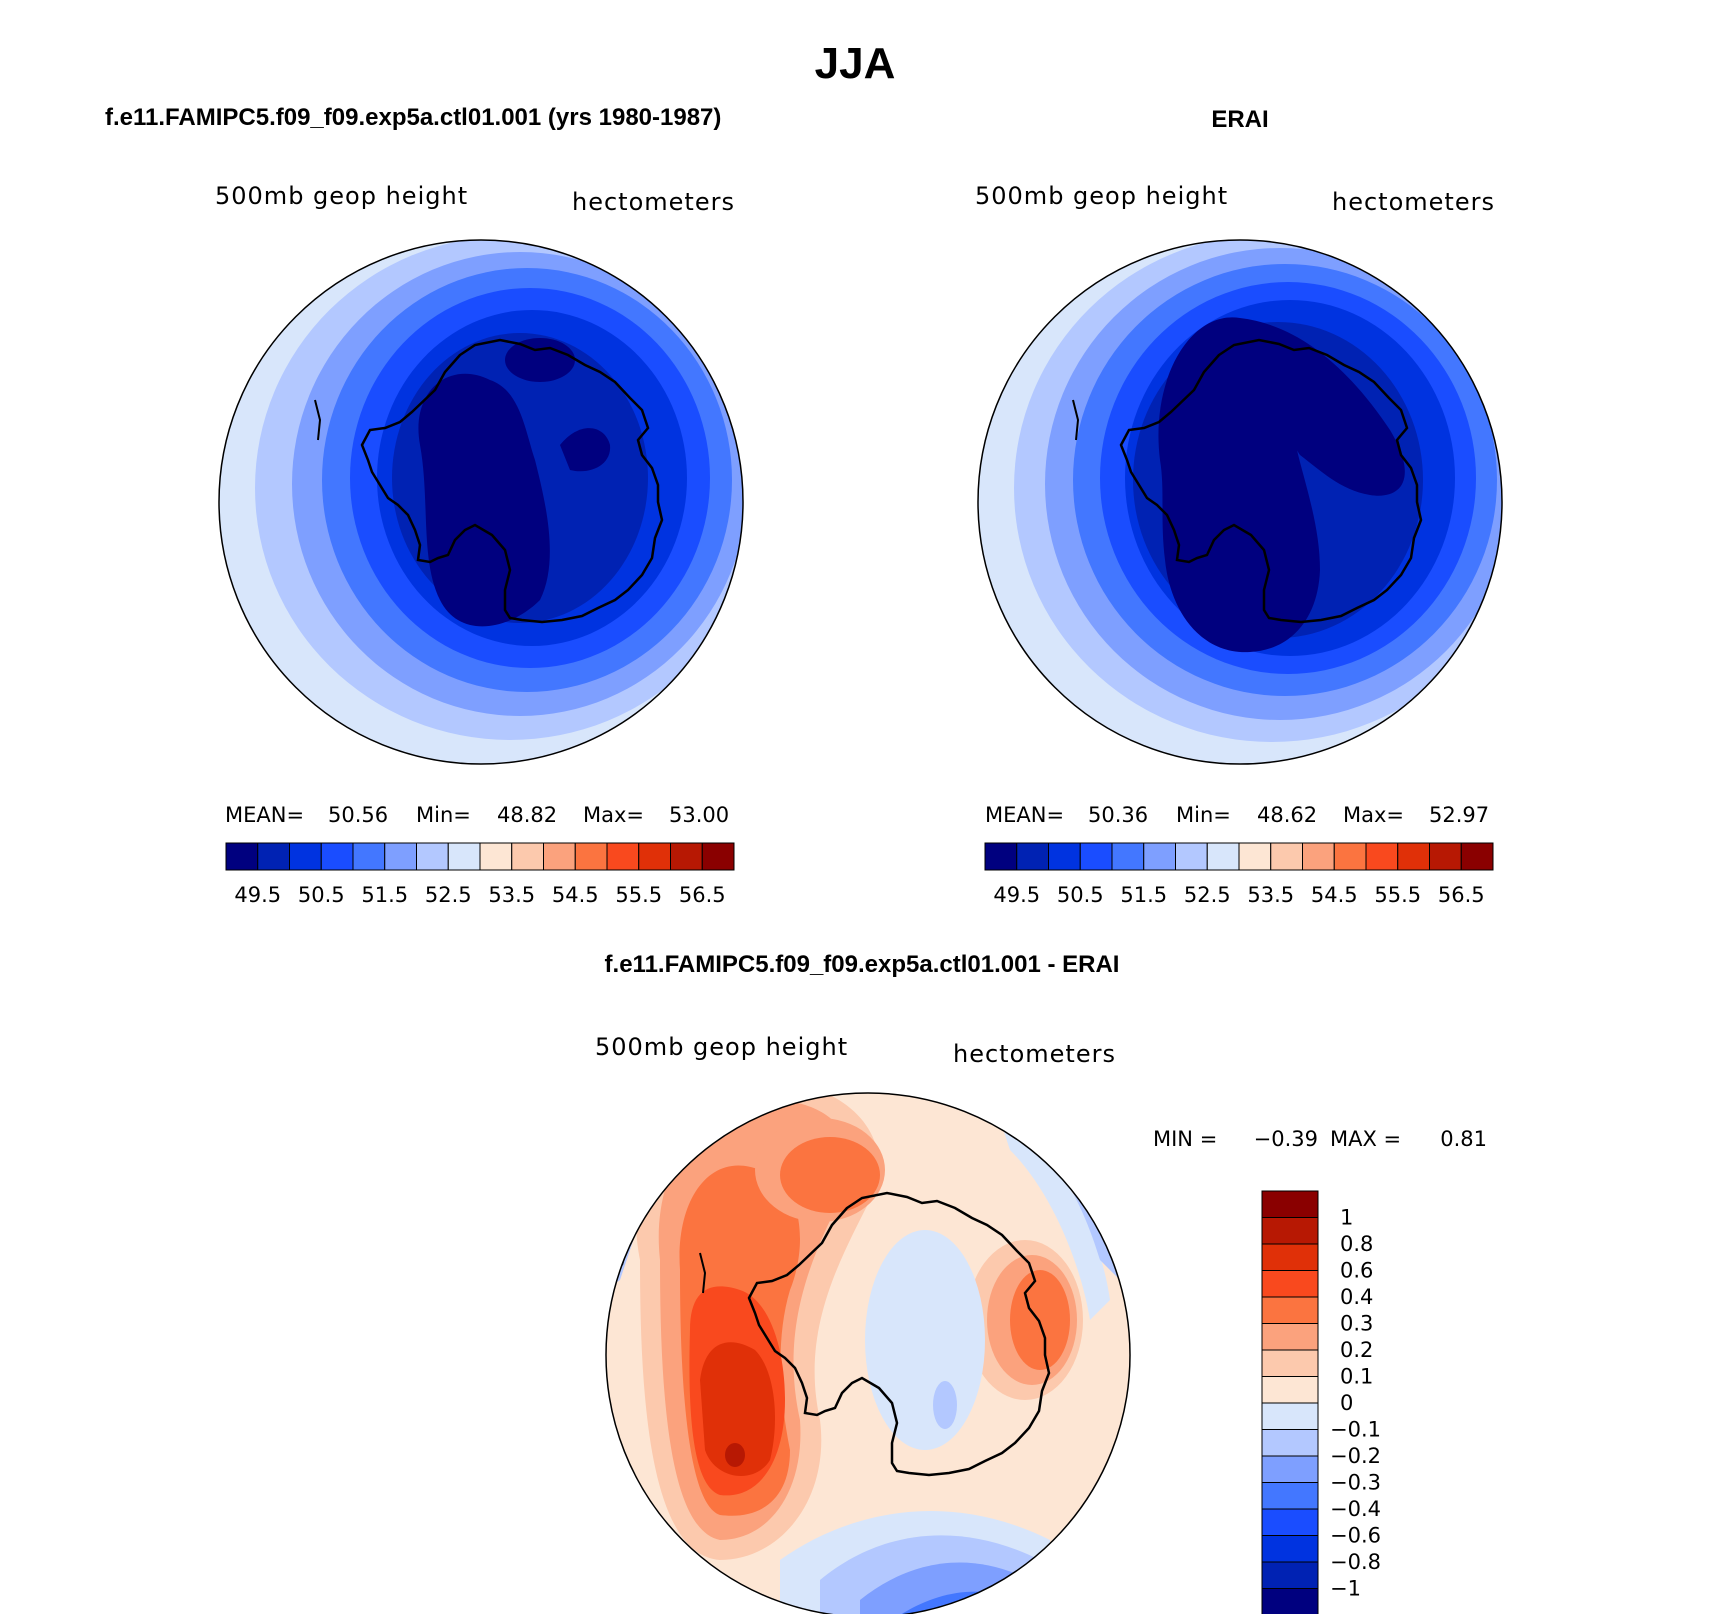  What do you see at coordinates (699, 815) in the screenshot?
I see `stat-max-value: 53.00` at bounding box center [699, 815].